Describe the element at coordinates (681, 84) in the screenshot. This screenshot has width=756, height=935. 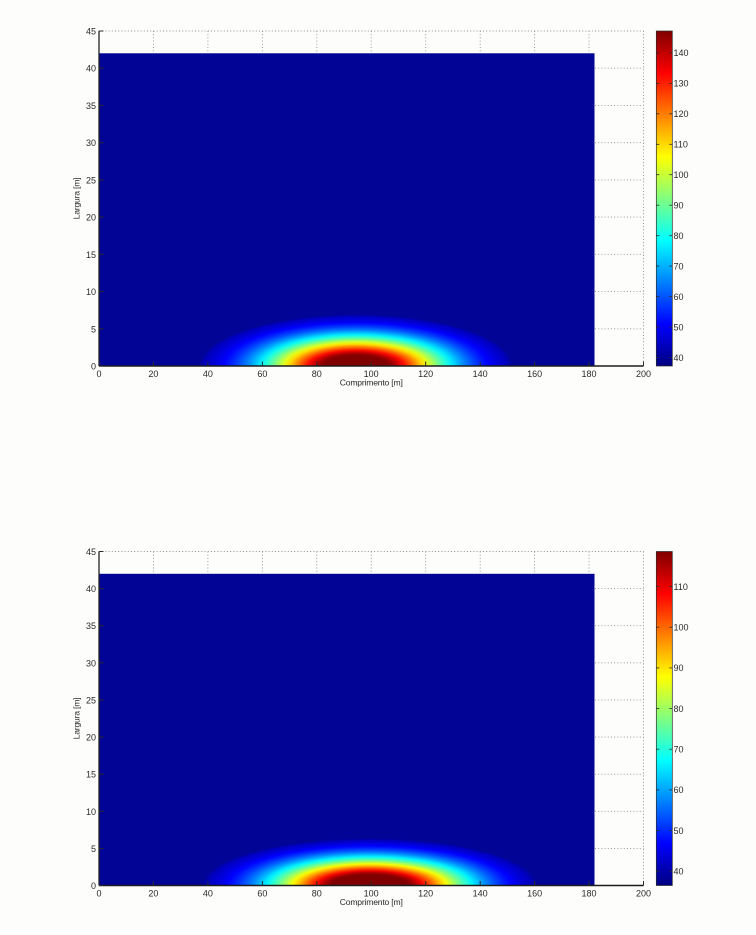
I see `svg-text: 130` at that location.